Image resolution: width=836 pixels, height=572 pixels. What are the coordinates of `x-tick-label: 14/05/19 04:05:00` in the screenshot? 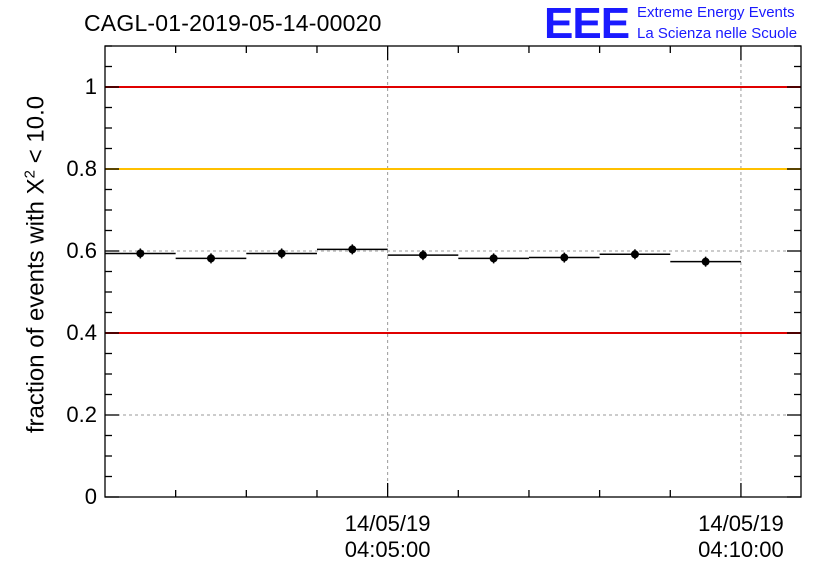 It's located at (388, 537).